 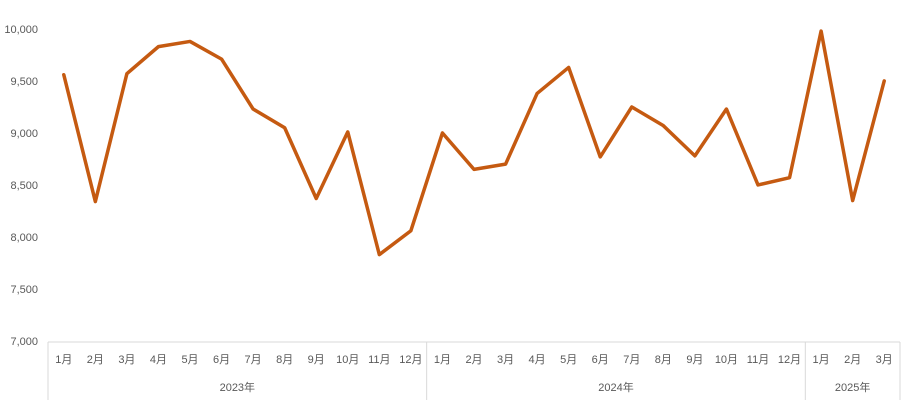 I want to click on group-label: 2023年, so click(x=237, y=387).